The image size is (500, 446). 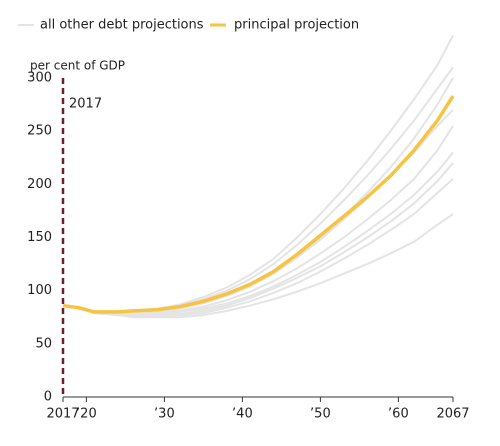 I want to click on x-tick-label: 2017, so click(x=62, y=414).